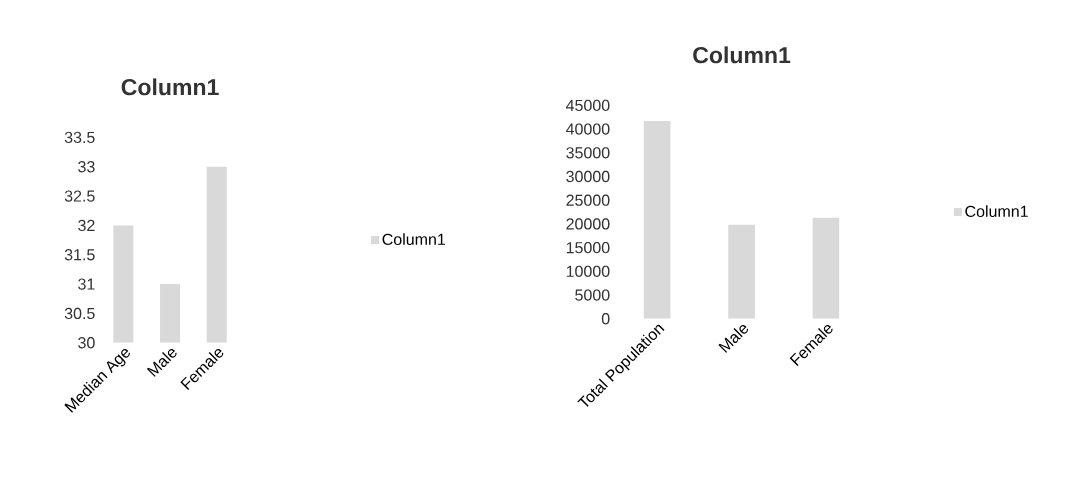  I want to click on y-tick-label: 45000, so click(588, 105).